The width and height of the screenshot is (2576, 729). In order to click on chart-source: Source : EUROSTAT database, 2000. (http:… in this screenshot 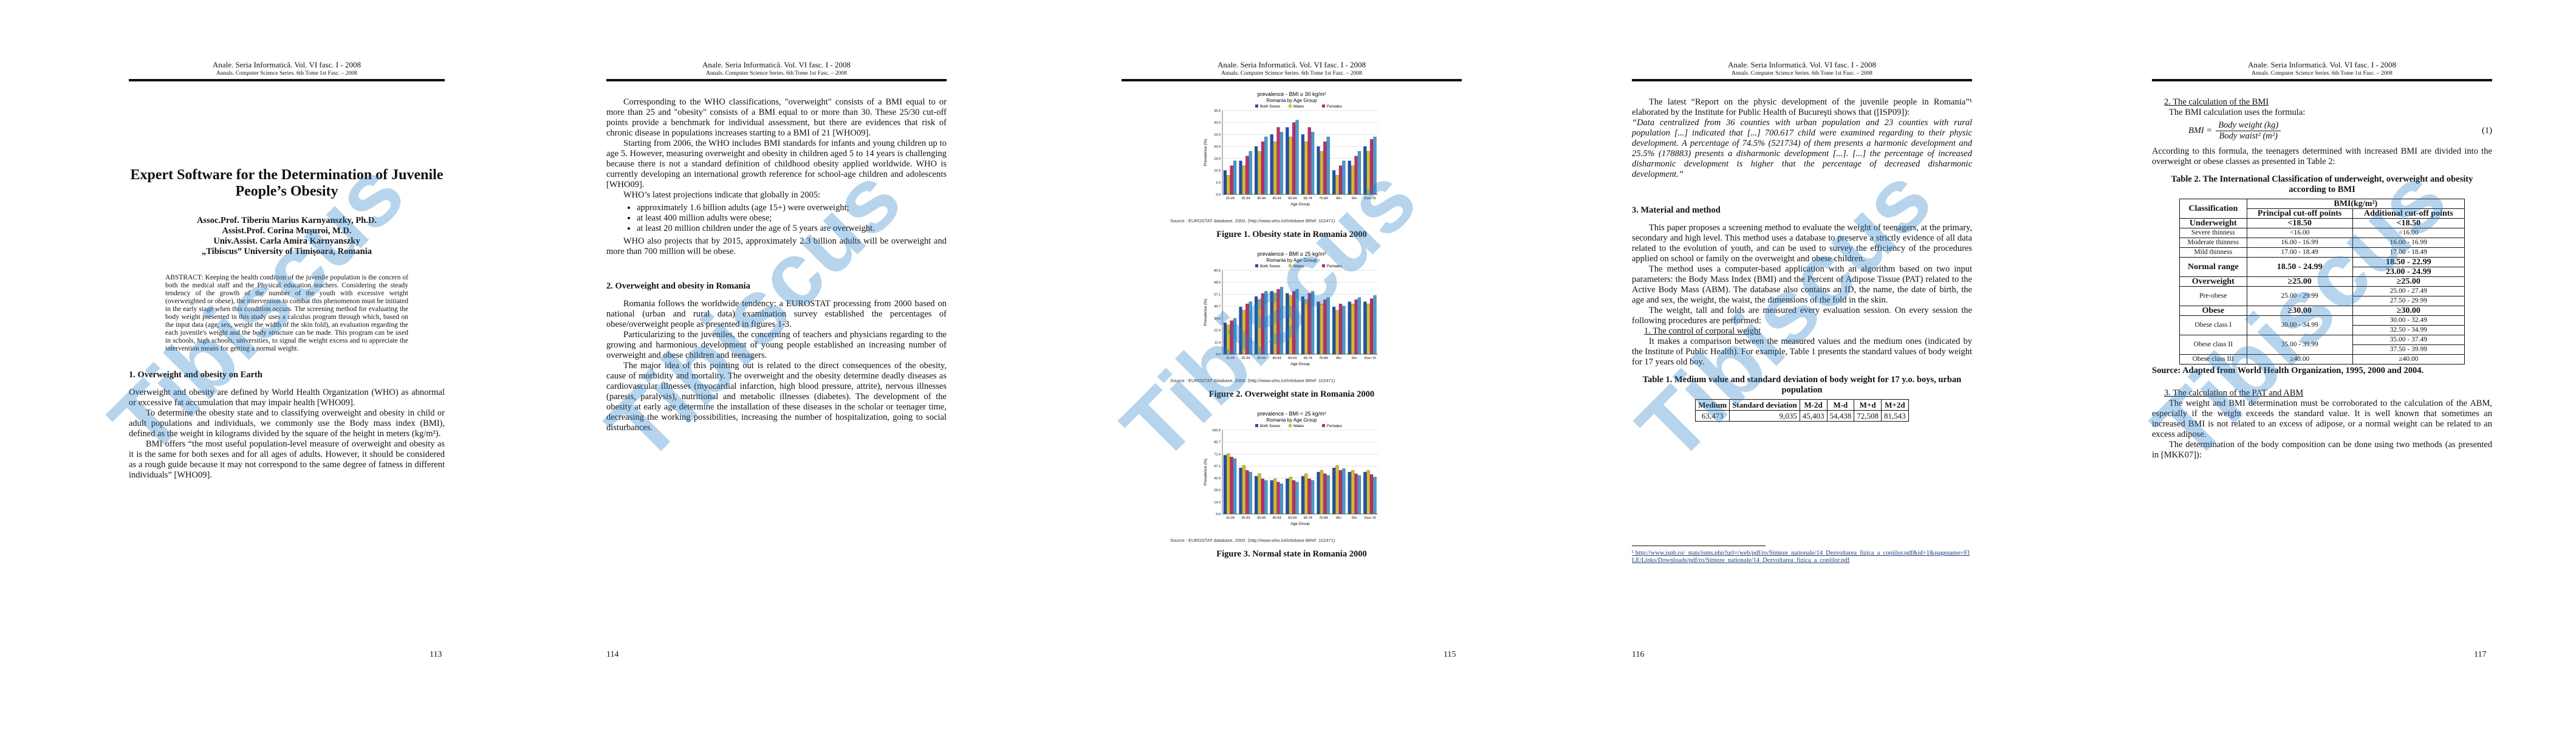, I will do `click(1252, 380)`.